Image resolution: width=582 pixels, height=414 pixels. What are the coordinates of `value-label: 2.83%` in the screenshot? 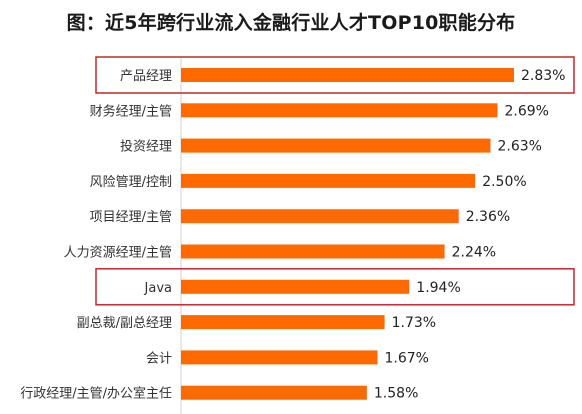 It's located at (543, 76).